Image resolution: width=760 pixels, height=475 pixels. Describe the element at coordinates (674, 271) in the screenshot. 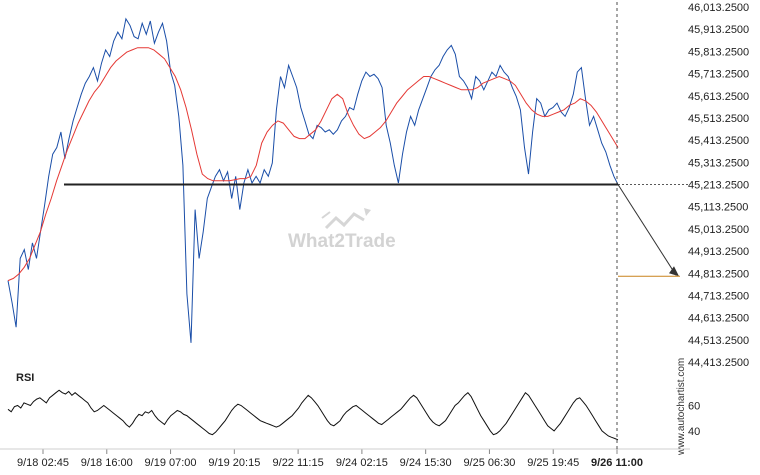

I see `forecast-arrow-head-icon` at that location.